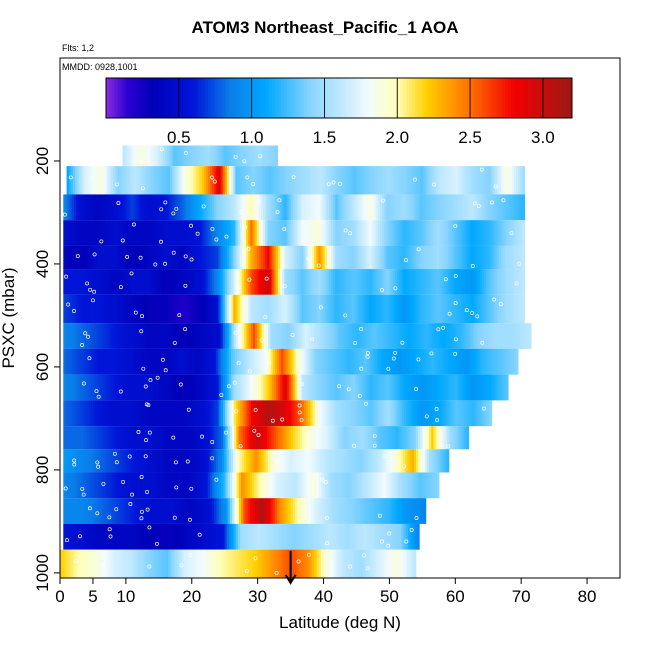 The width and height of the screenshot is (650, 650). Describe the element at coordinates (266, 438) in the screenshot. I see `heat-layer` at that location.